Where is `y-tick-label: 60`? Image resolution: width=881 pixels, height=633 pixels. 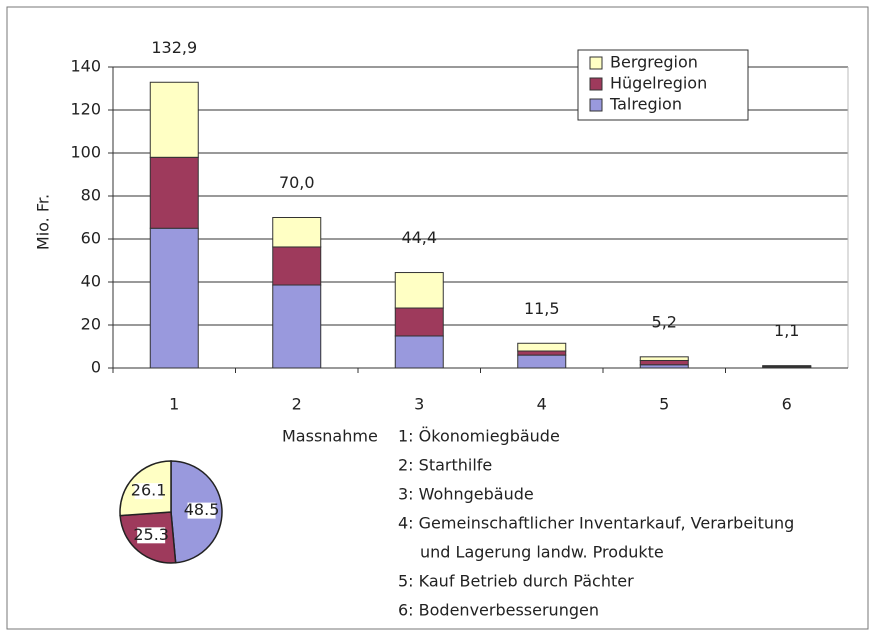 y-tick-label: 60 is located at coordinates (91, 238).